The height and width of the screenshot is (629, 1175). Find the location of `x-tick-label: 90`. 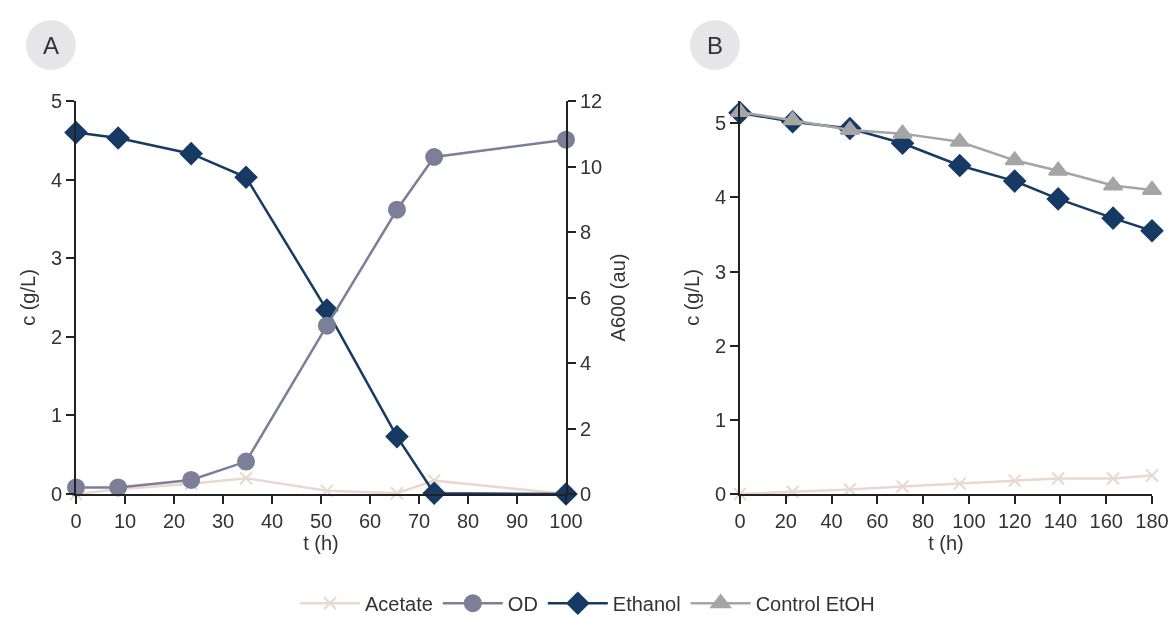

x-tick-label: 90 is located at coordinates (517, 521).